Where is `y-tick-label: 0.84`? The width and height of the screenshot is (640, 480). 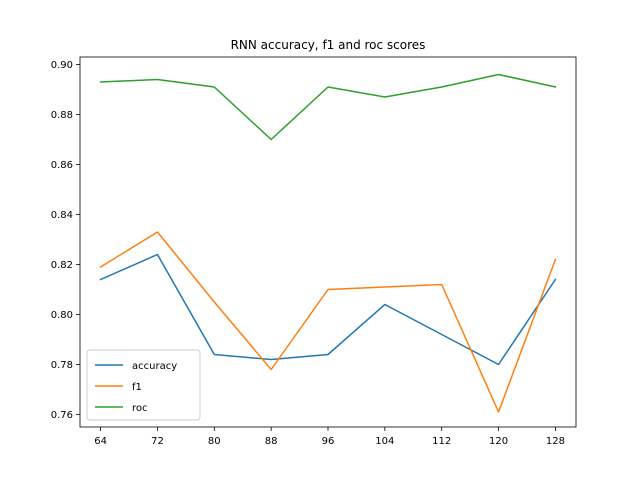
y-tick-label: 0.84 is located at coordinates (62, 215).